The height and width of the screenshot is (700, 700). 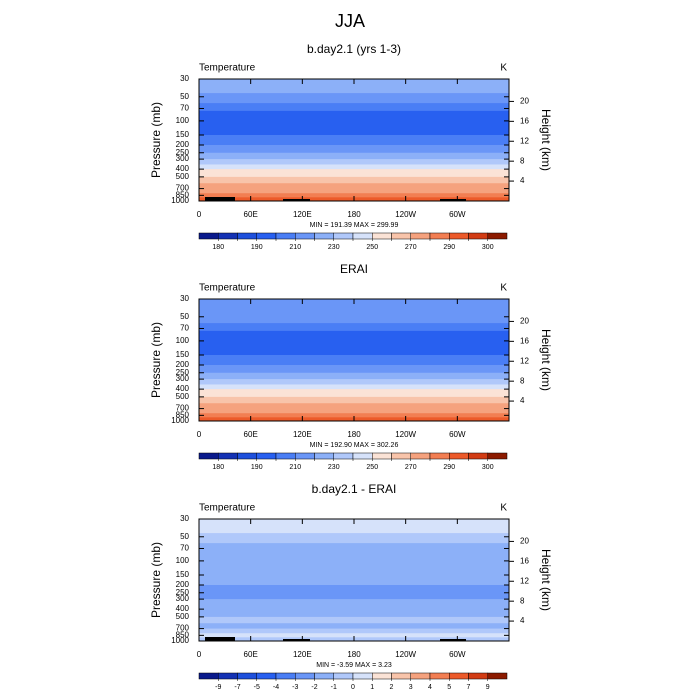 What do you see at coordinates (183, 592) in the screenshot?
I see `y-tick-label: 250` at bounding box center [183, 592].